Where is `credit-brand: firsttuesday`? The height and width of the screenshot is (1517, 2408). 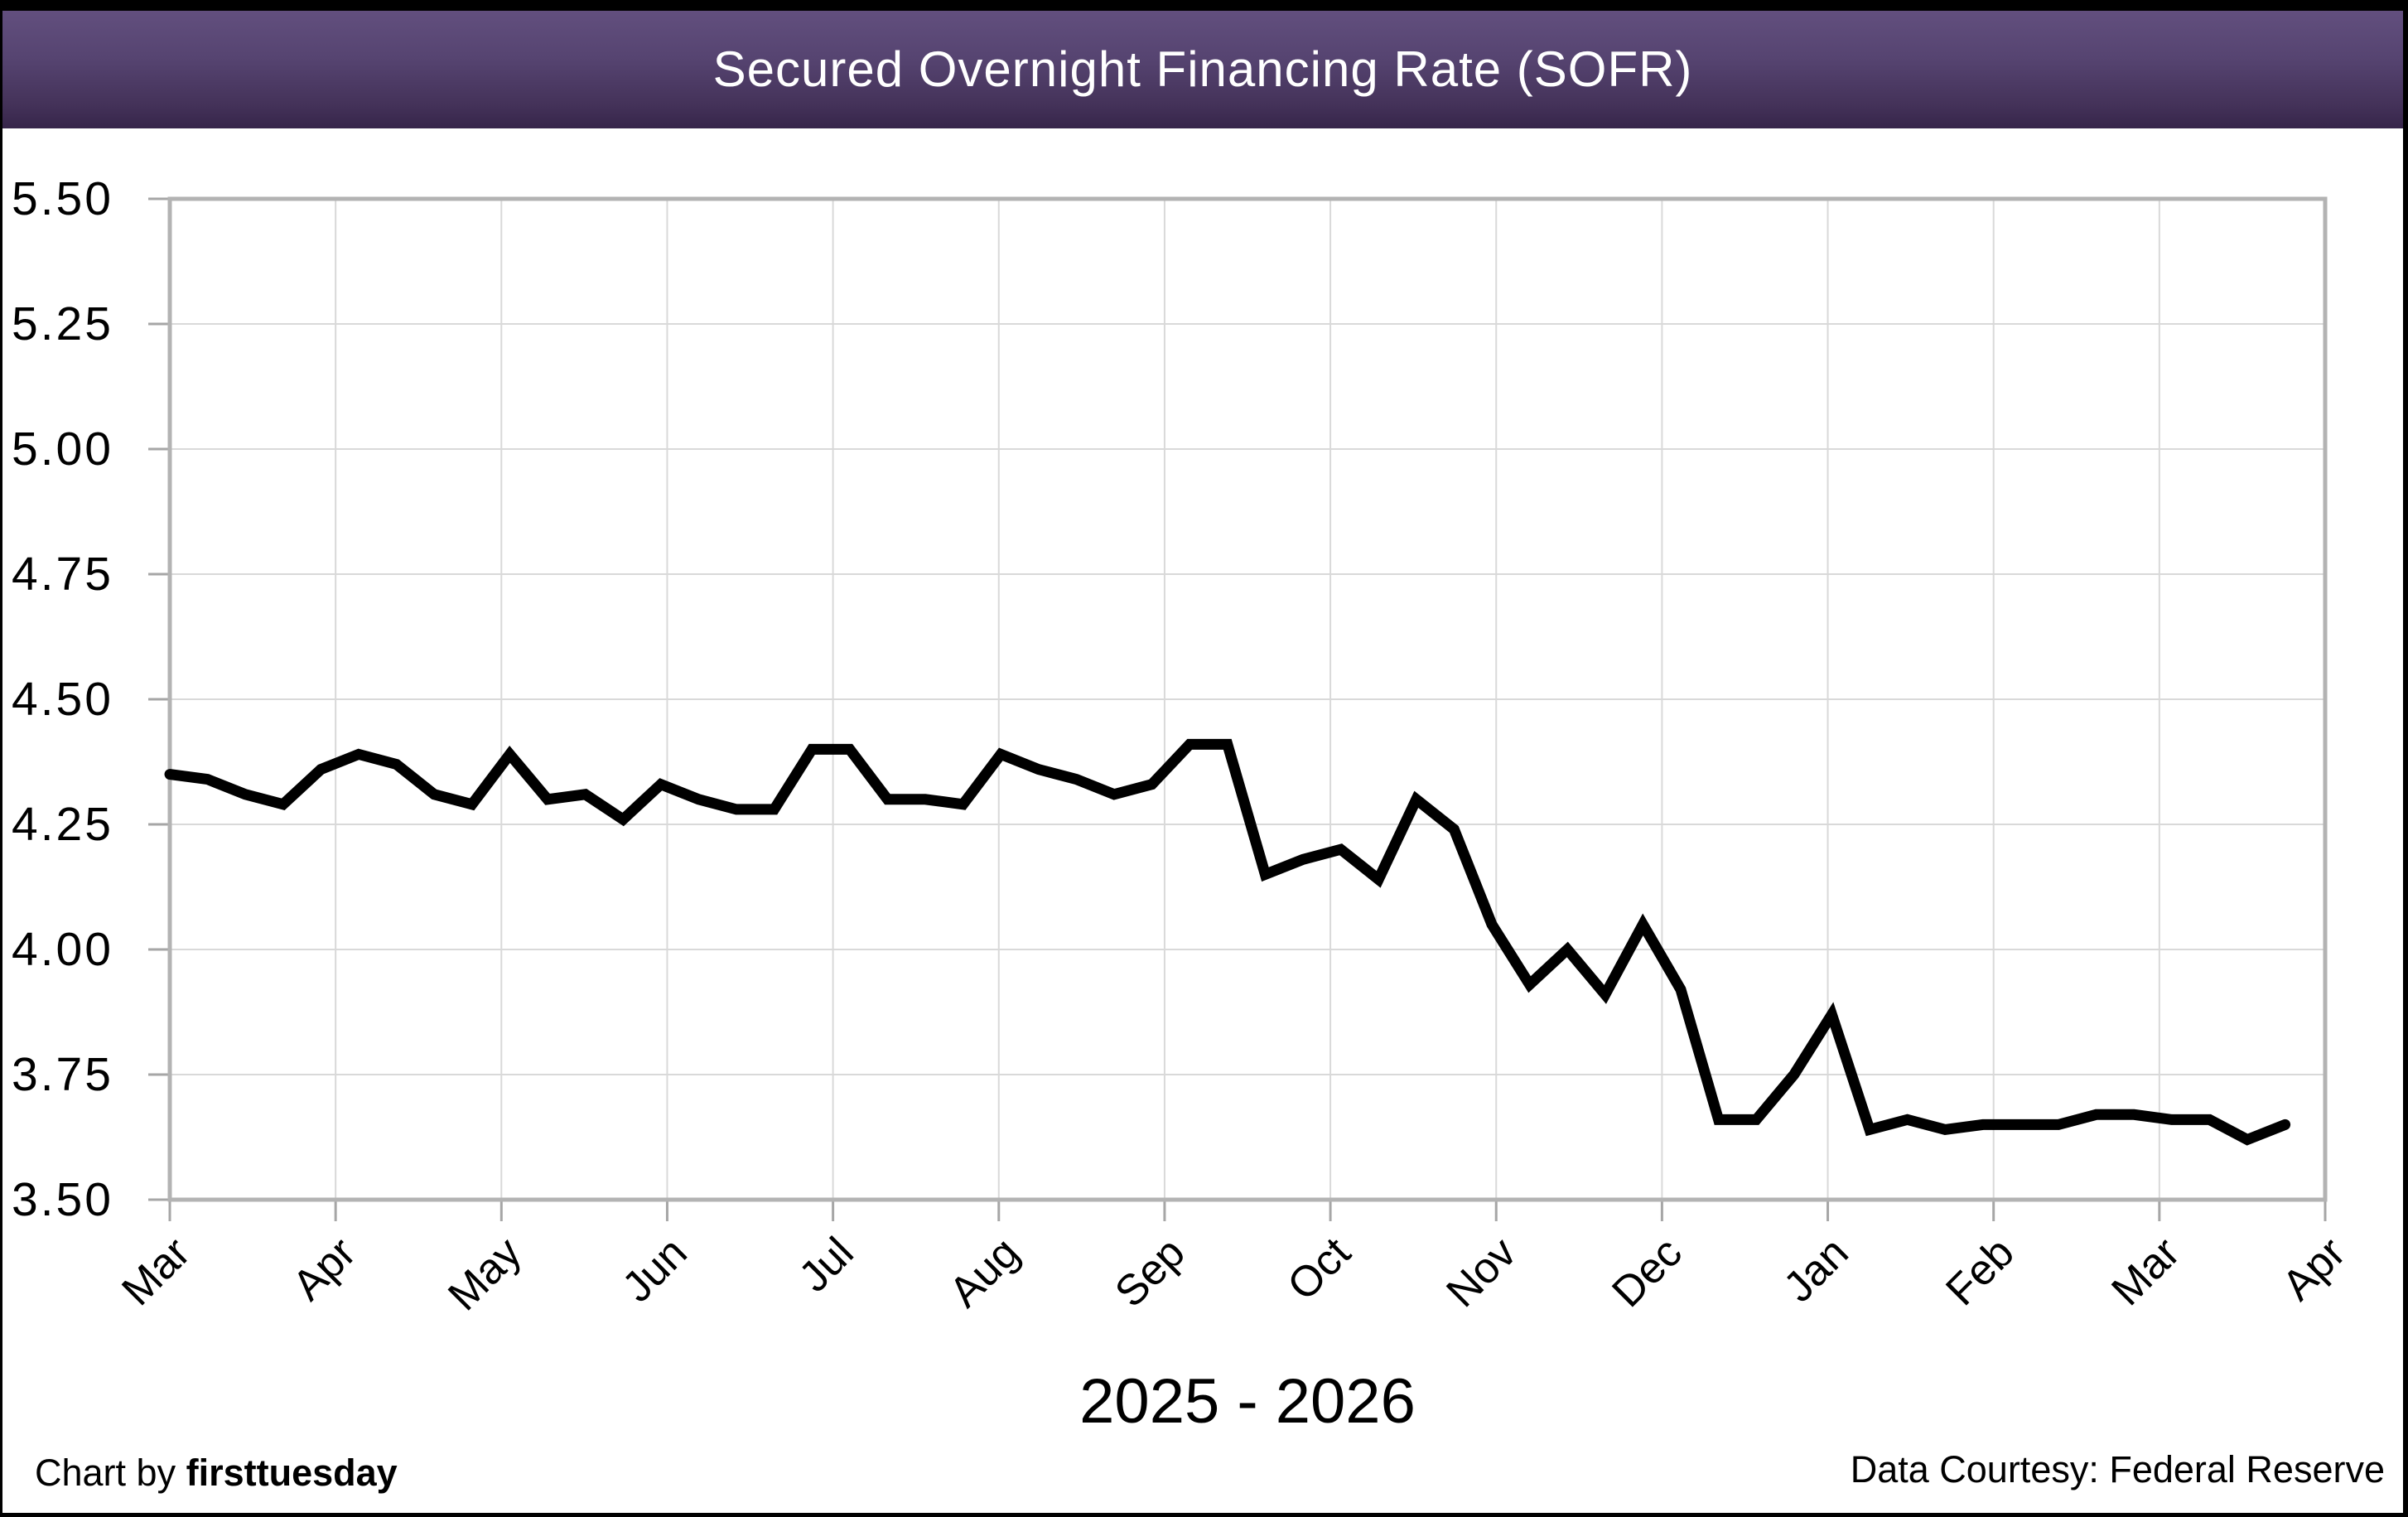 credit-brand: firsttuesday is located at coordinates (292, 1473).